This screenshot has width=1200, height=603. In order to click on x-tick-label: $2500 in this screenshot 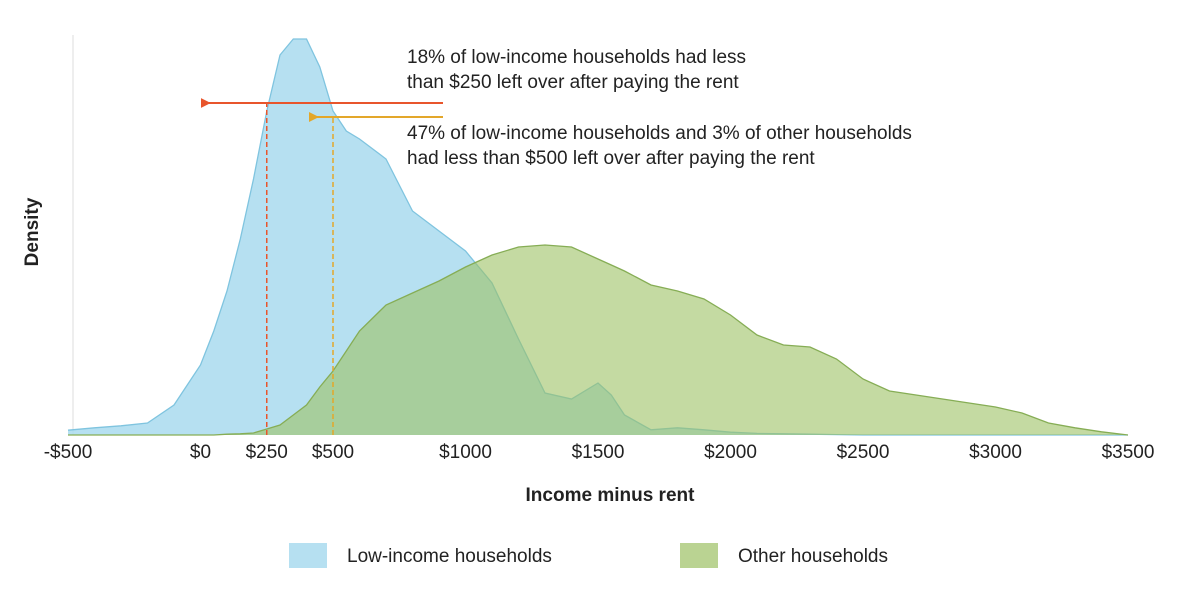, I will do `click(863, 452)`.